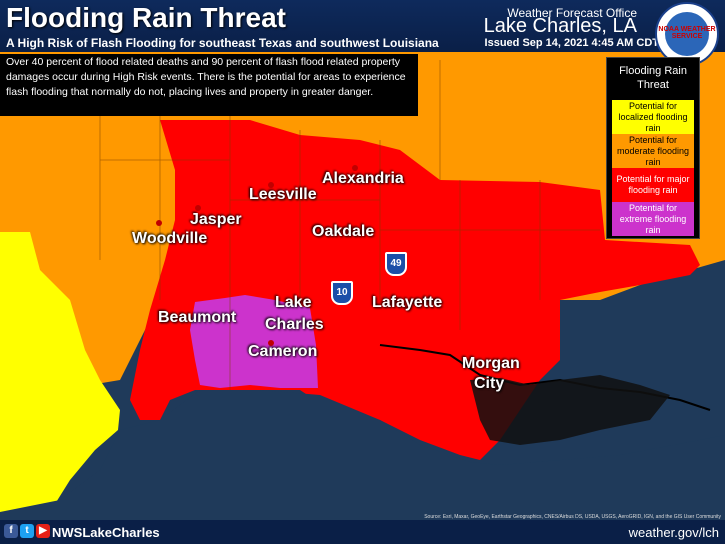  I want to click on city-label-lafayette: Lafayette, so click(407, 302).